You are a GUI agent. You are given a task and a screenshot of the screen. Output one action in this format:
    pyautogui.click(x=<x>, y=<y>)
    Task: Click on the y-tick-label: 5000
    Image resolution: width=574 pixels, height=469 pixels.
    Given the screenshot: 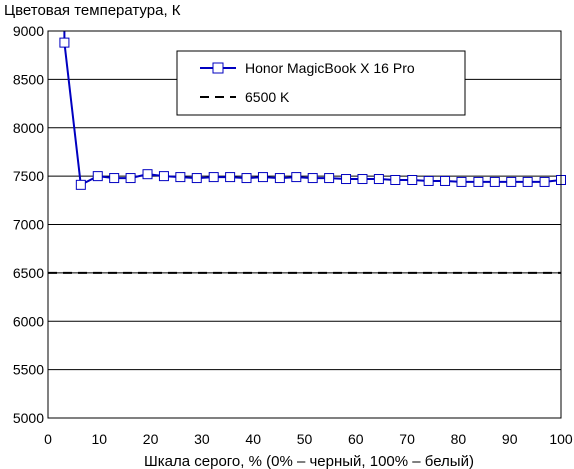 What is the action you would take?
    pyautogui.click(x=28, y=418)
    